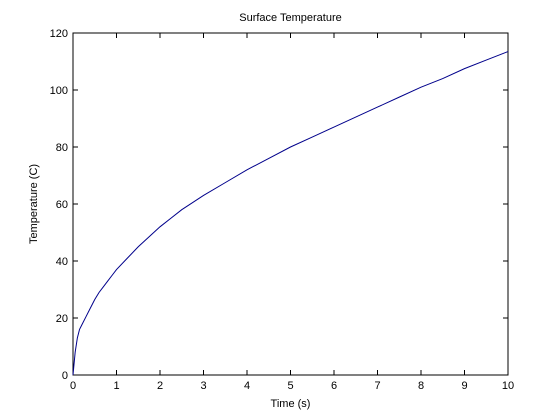 Image resolution: width=560 pixels, height=420 pixels. Describe the element at coordinates (62, 319) in the screenshot. I see `y-tick-label: 20` at that location.